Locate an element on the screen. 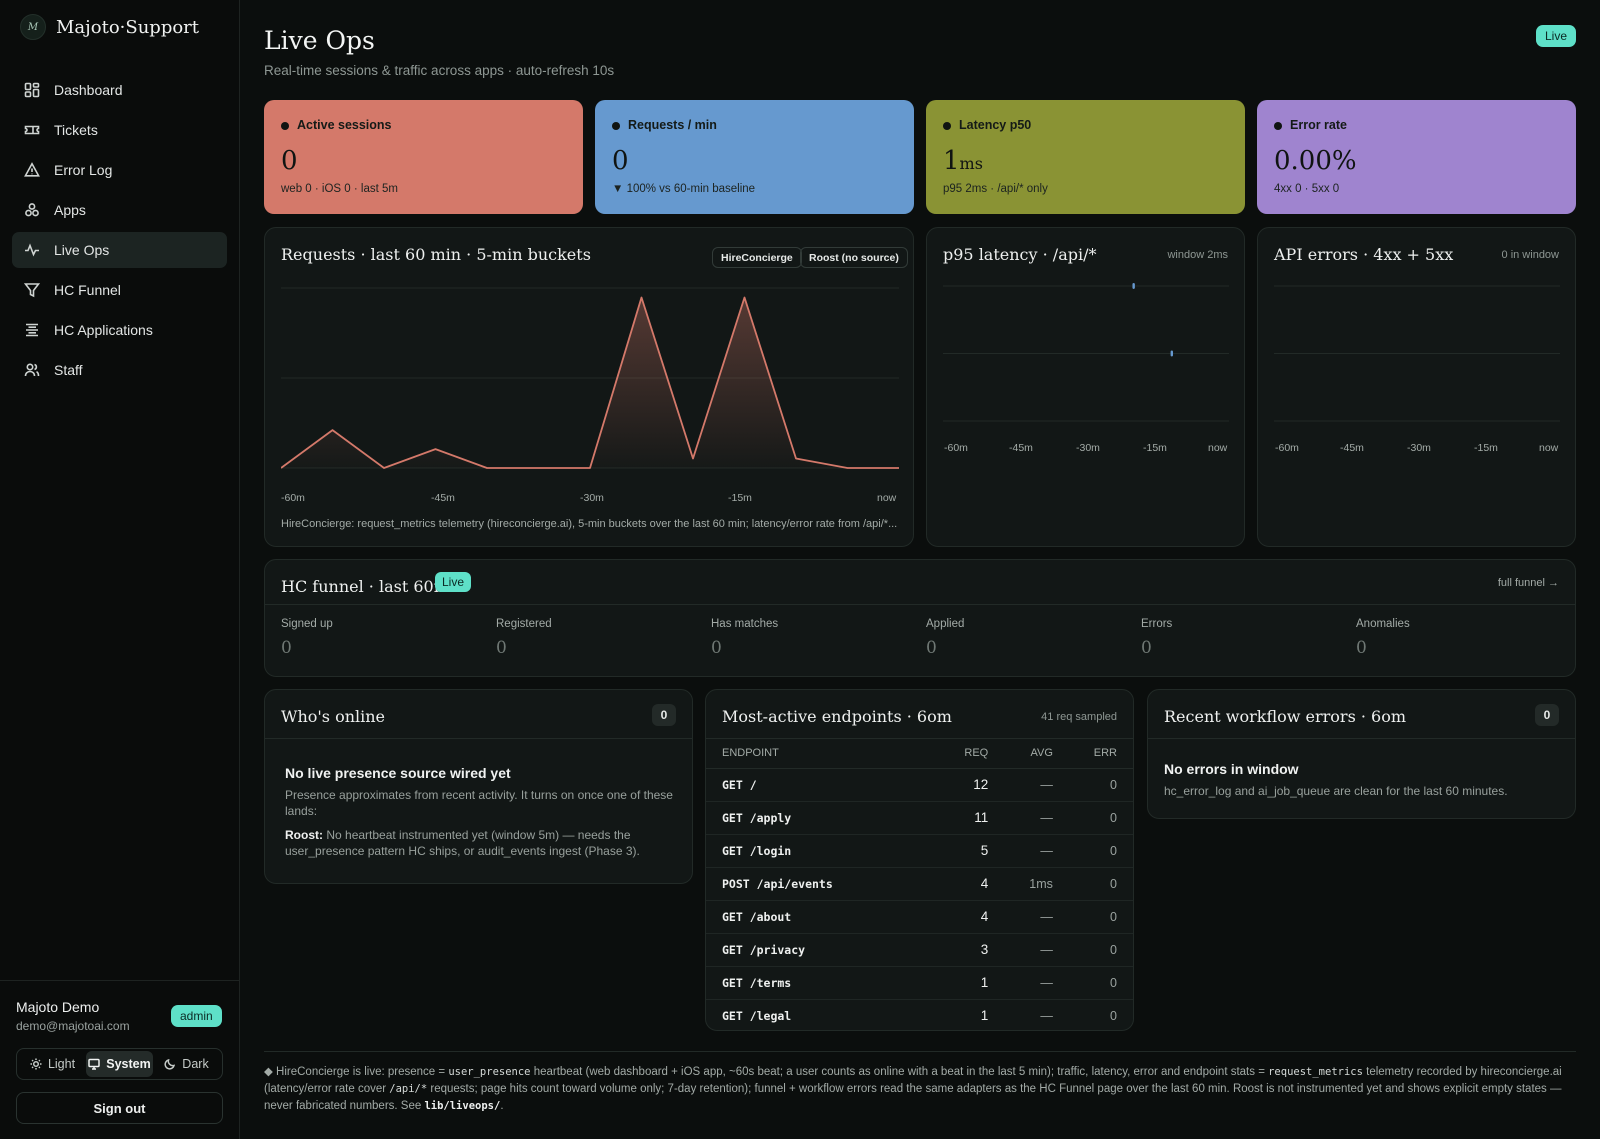  full-funnel-link: full funnel → is located at coordinates (1528, 583).